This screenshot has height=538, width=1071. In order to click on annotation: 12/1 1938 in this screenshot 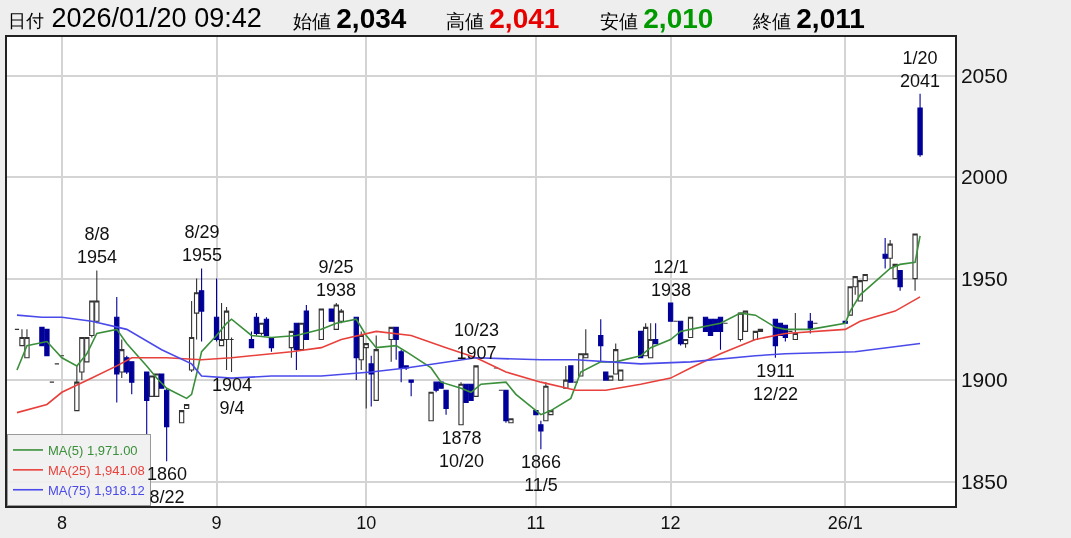, I will do `click(671, 279)`.